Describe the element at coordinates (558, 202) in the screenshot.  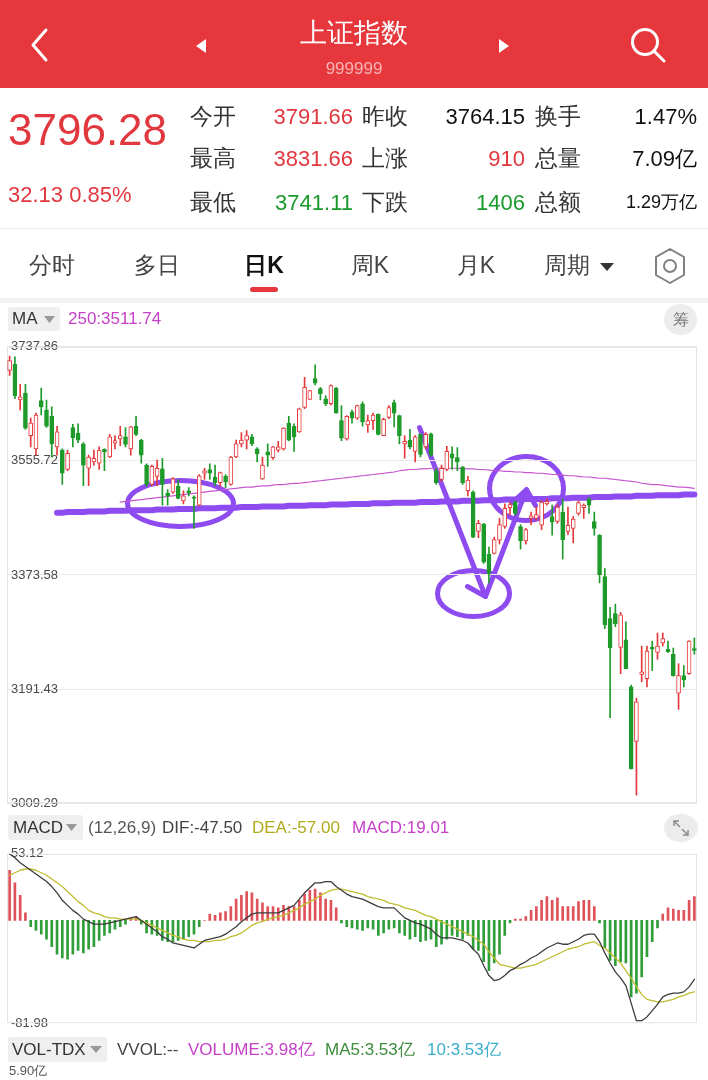
I see `text: 总额` at that location.